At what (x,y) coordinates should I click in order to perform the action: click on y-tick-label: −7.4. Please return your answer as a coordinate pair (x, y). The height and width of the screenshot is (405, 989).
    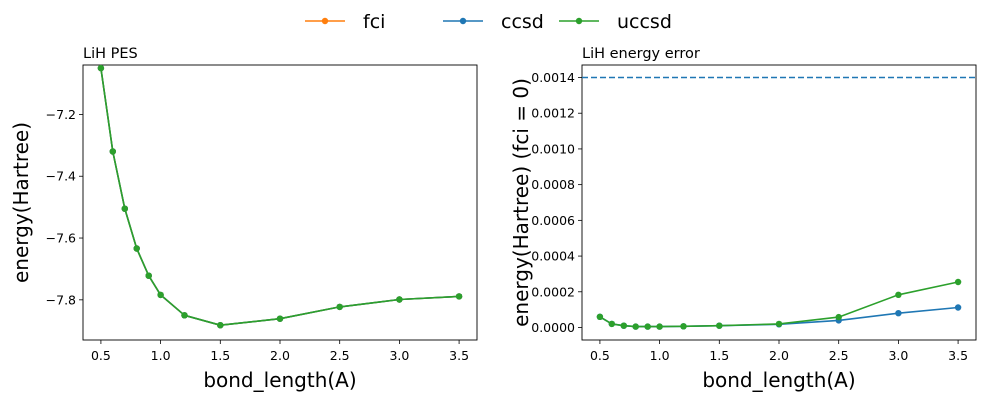
    Looking at the image, I should click on (61, 176).